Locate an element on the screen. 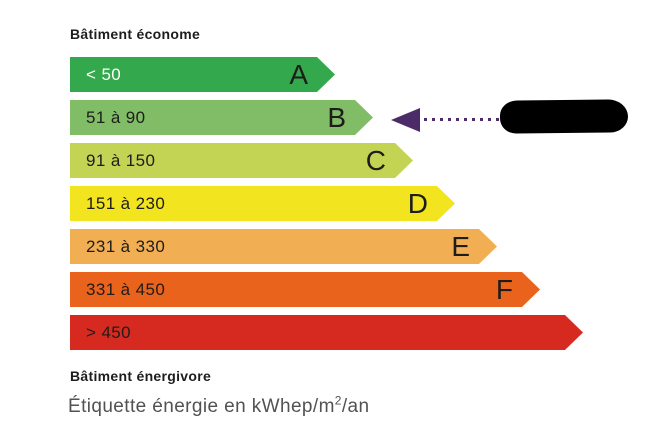 The image size is (667, 441). energy-class-row-c: 91 à 150 C is located at coordinates (326, 160).